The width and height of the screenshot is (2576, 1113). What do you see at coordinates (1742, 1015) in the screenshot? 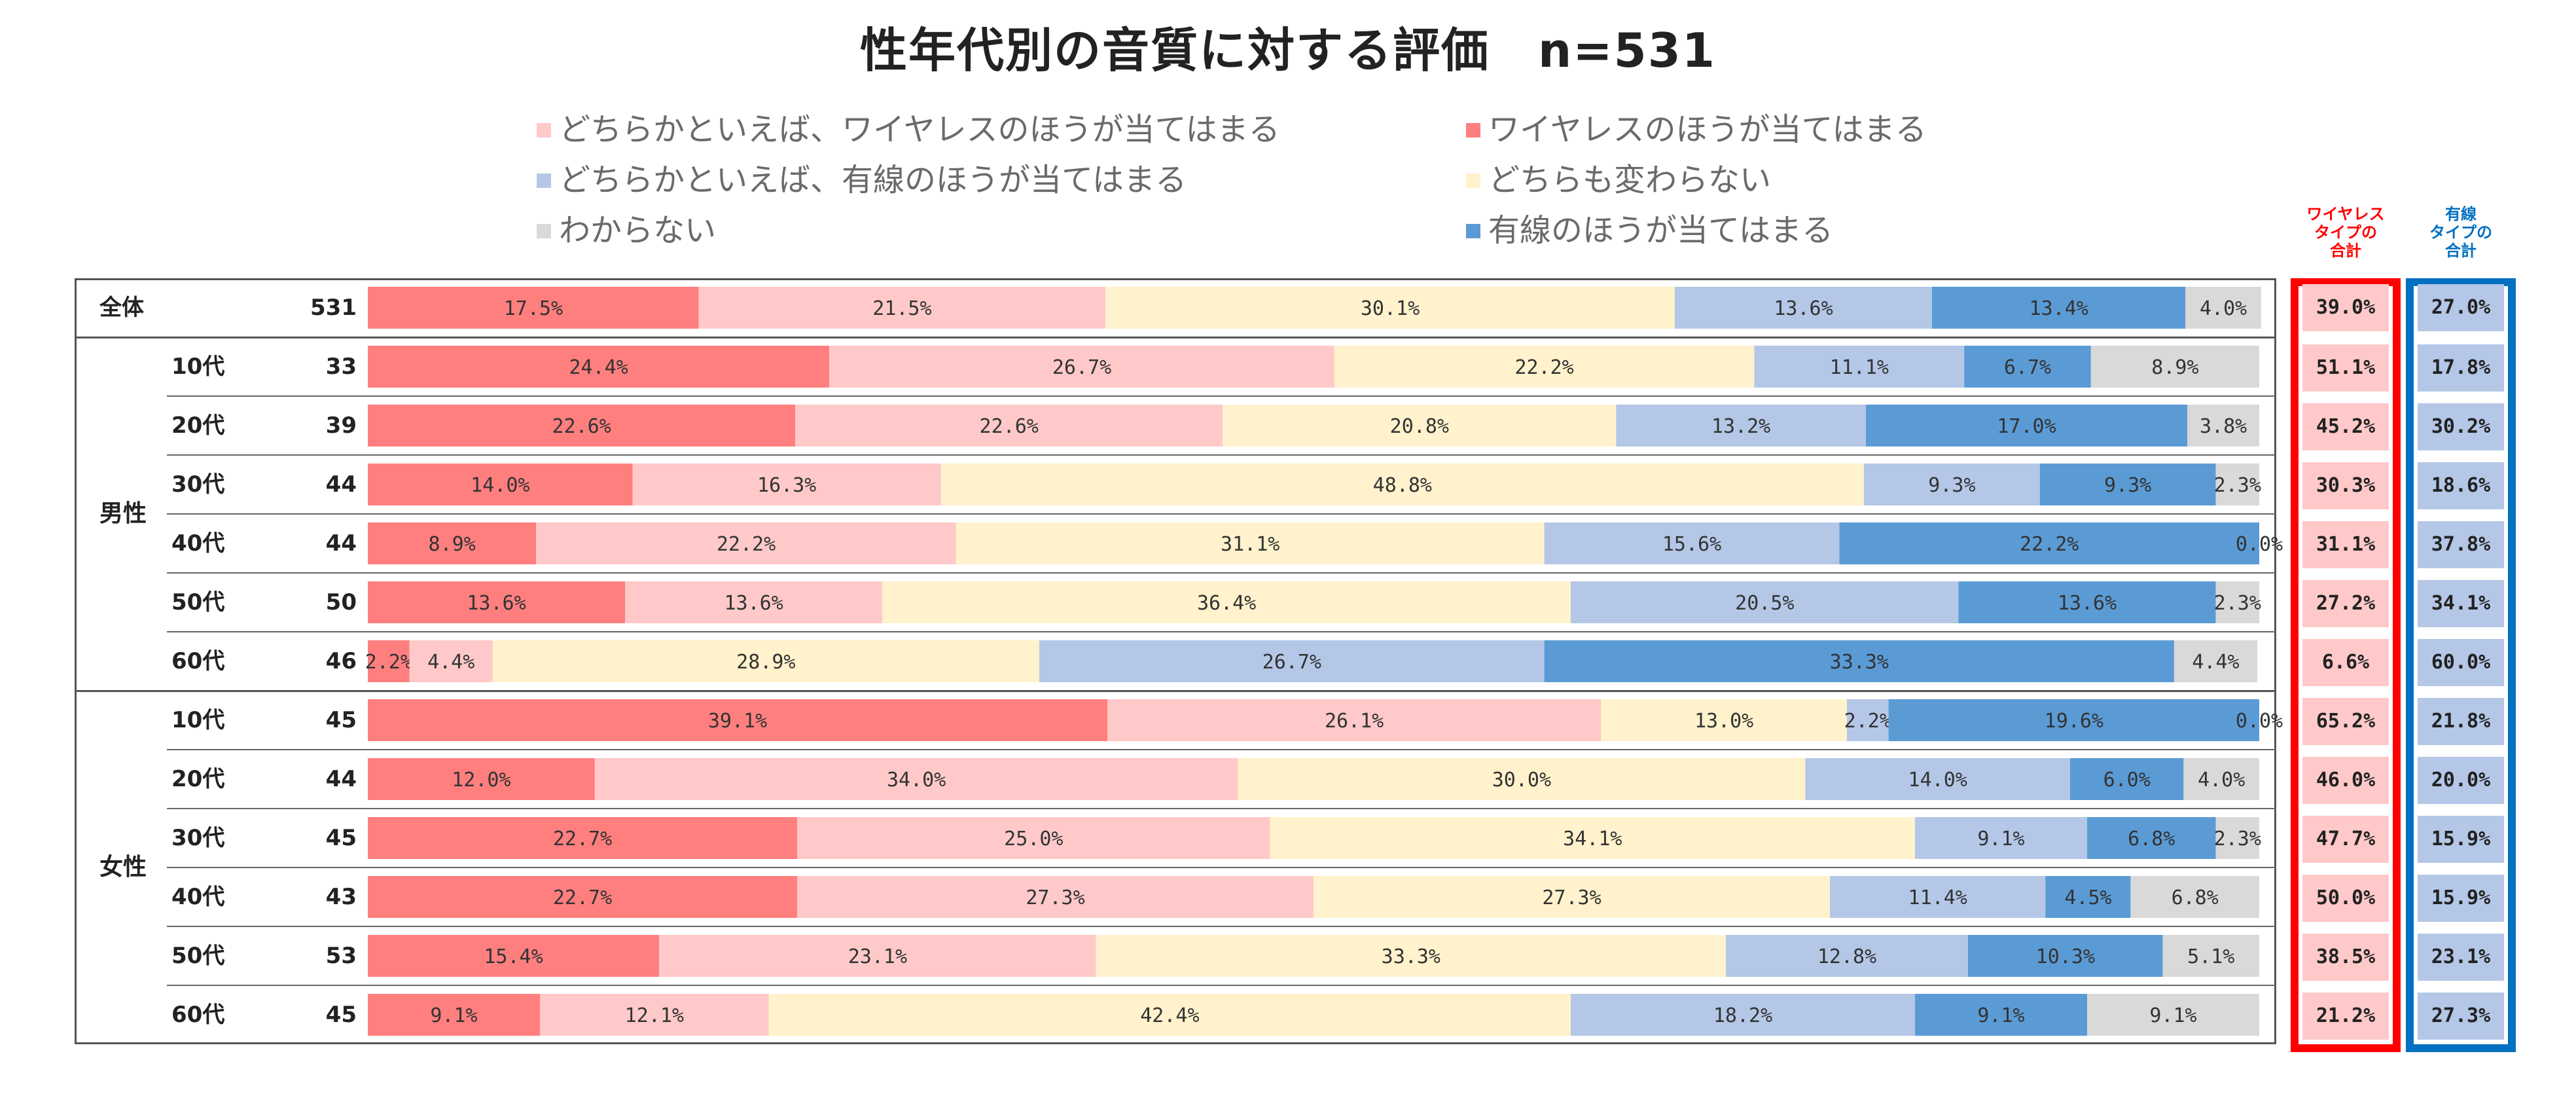
I see `bar-value-label: 18.2%` at bounding box center [1742, 1015].